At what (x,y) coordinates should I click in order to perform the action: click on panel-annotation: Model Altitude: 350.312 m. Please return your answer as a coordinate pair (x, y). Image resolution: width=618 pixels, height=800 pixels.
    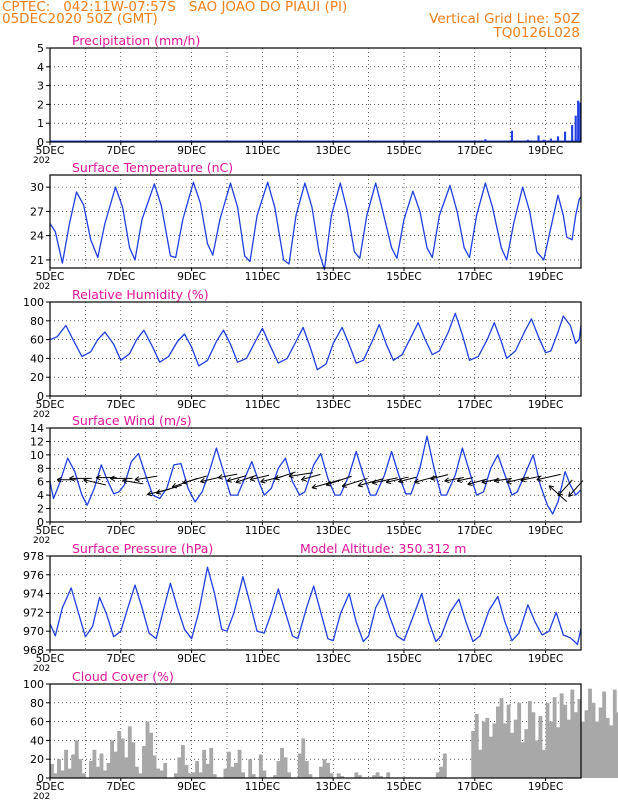
    Looking at the image, I should click on (383, 548).